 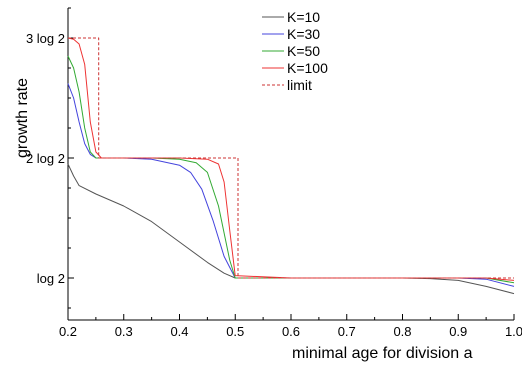 I want to click on x-tick-label: 0.2, so click(x=68, y=331).